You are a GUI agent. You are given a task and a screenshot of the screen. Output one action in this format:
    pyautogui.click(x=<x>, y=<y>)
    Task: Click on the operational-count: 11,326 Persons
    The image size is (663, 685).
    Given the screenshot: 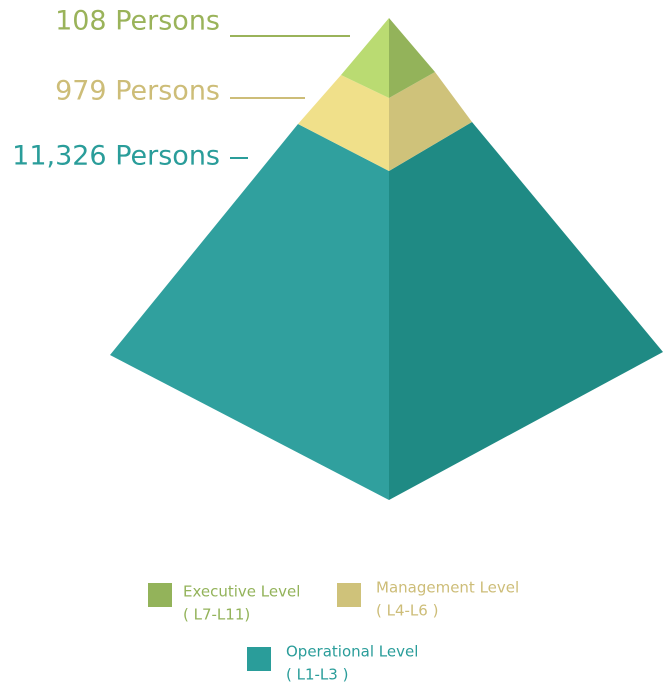 What is the action you would take?
    pyautogui.click(x=116, y=156)
    